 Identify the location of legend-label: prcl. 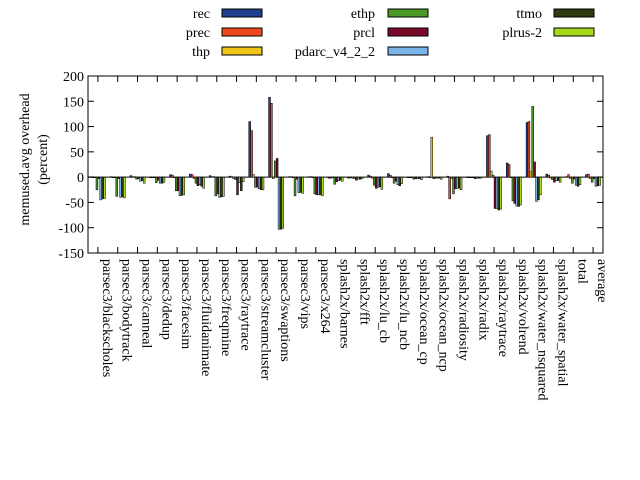
(364, 33).